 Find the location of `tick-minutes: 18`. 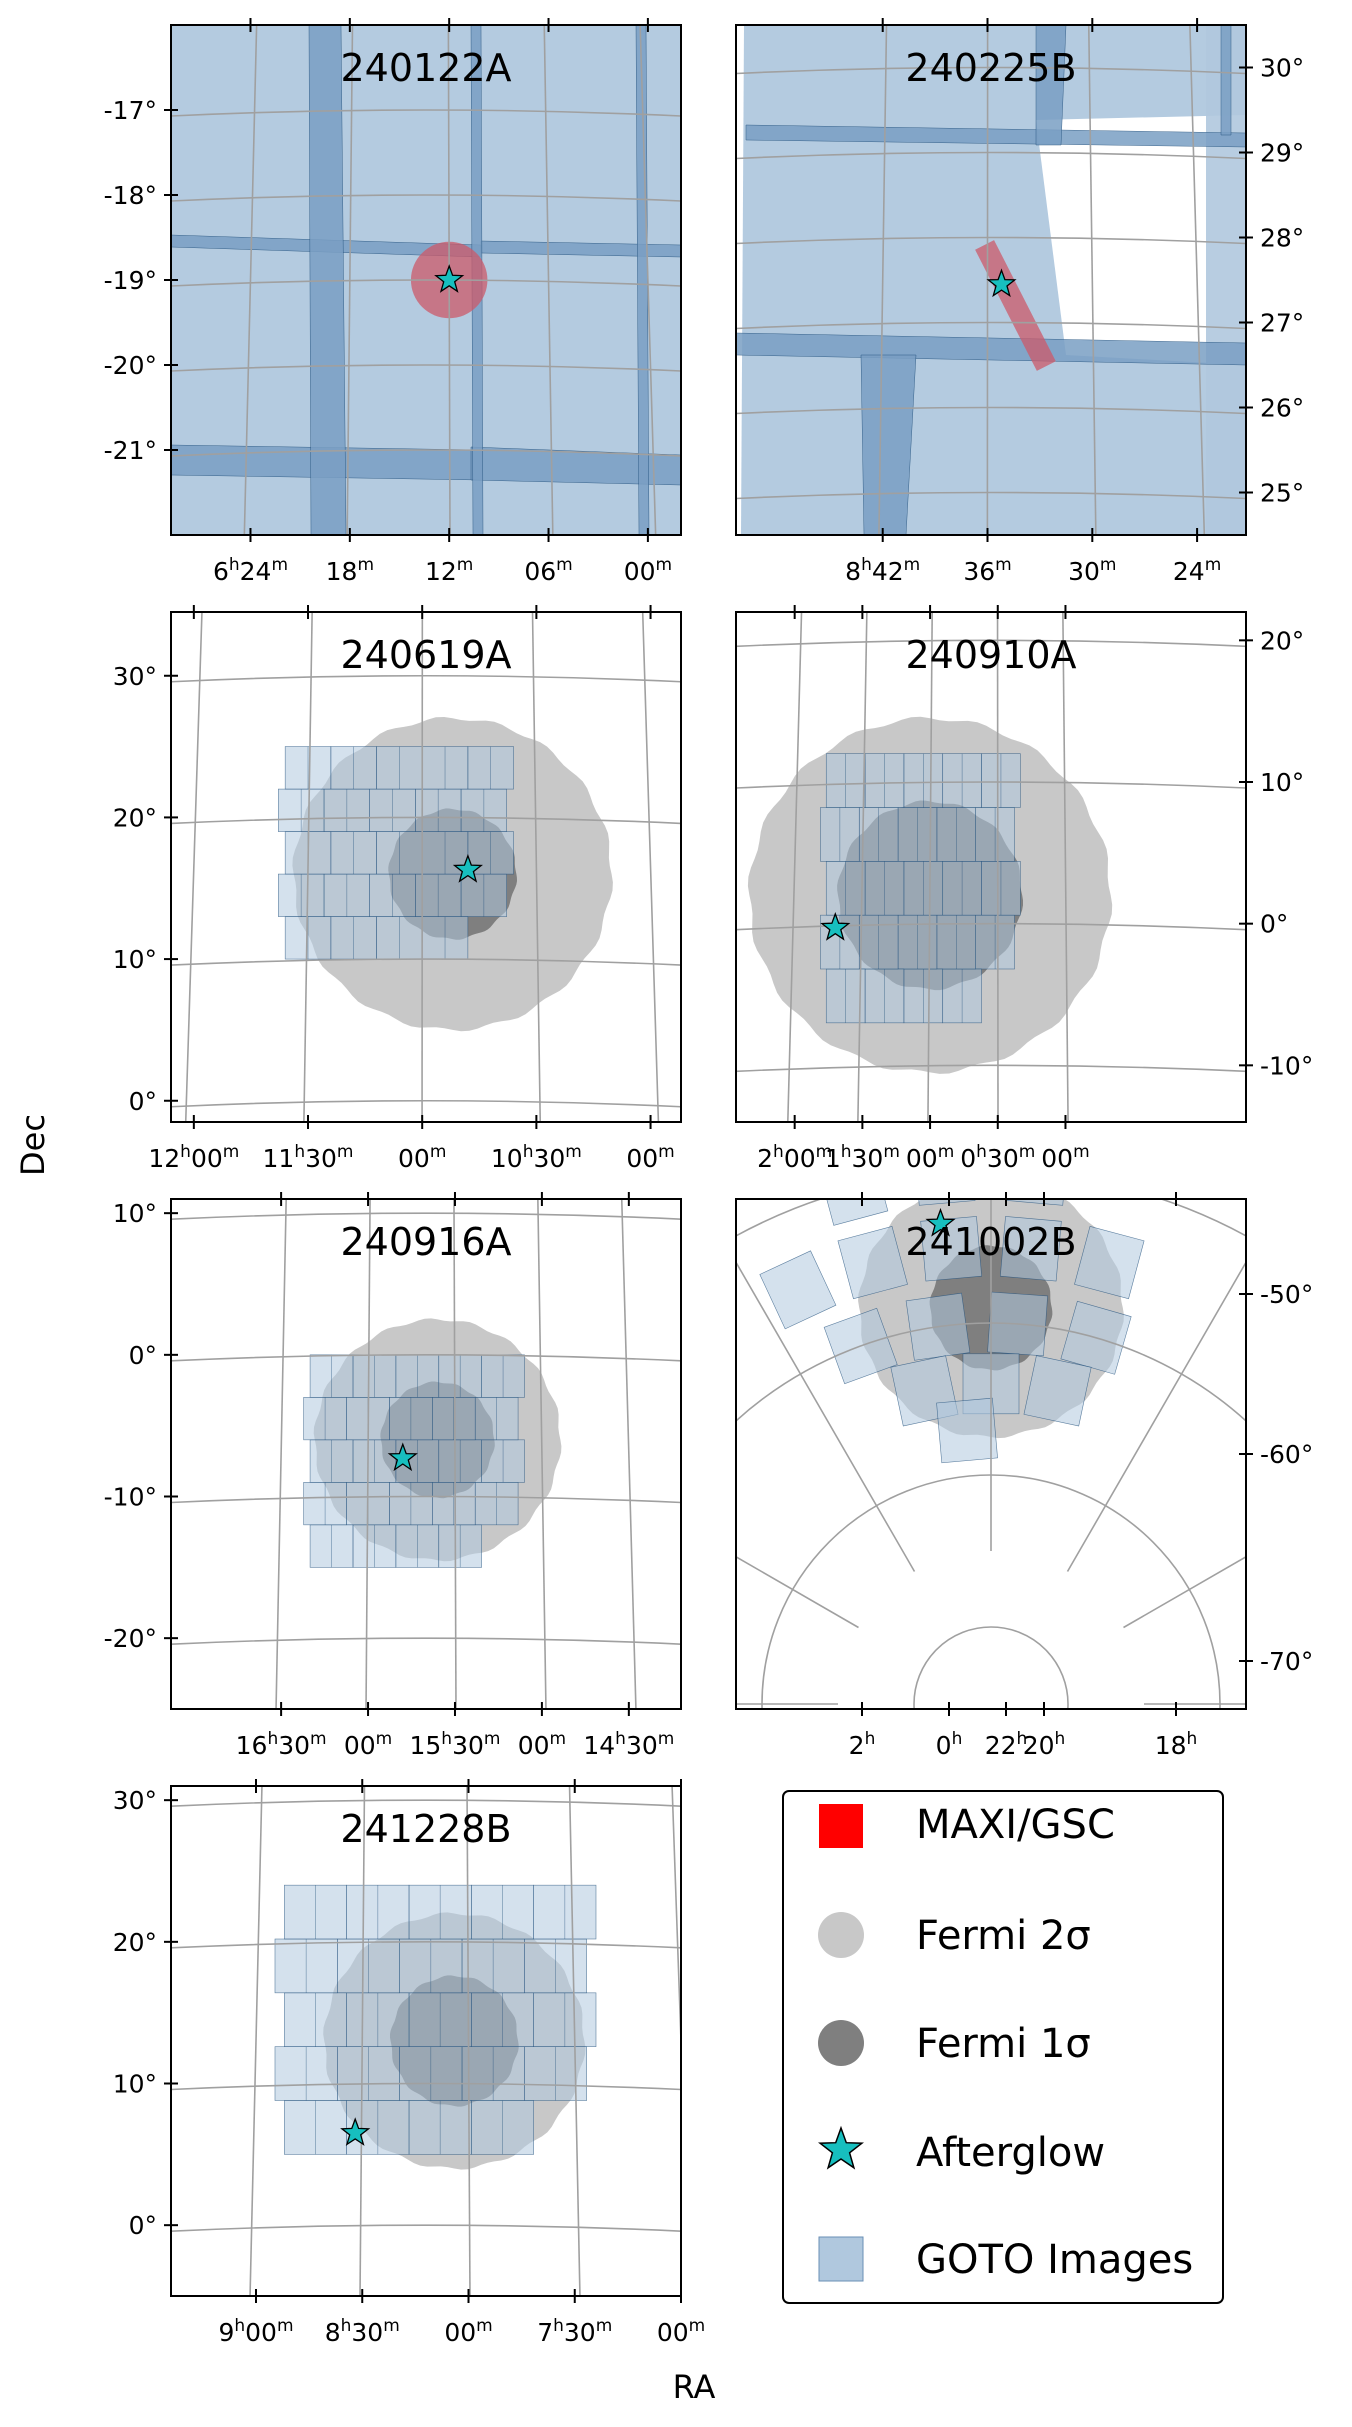

tick-minutes: 18 is located at coordinates (342, 571).